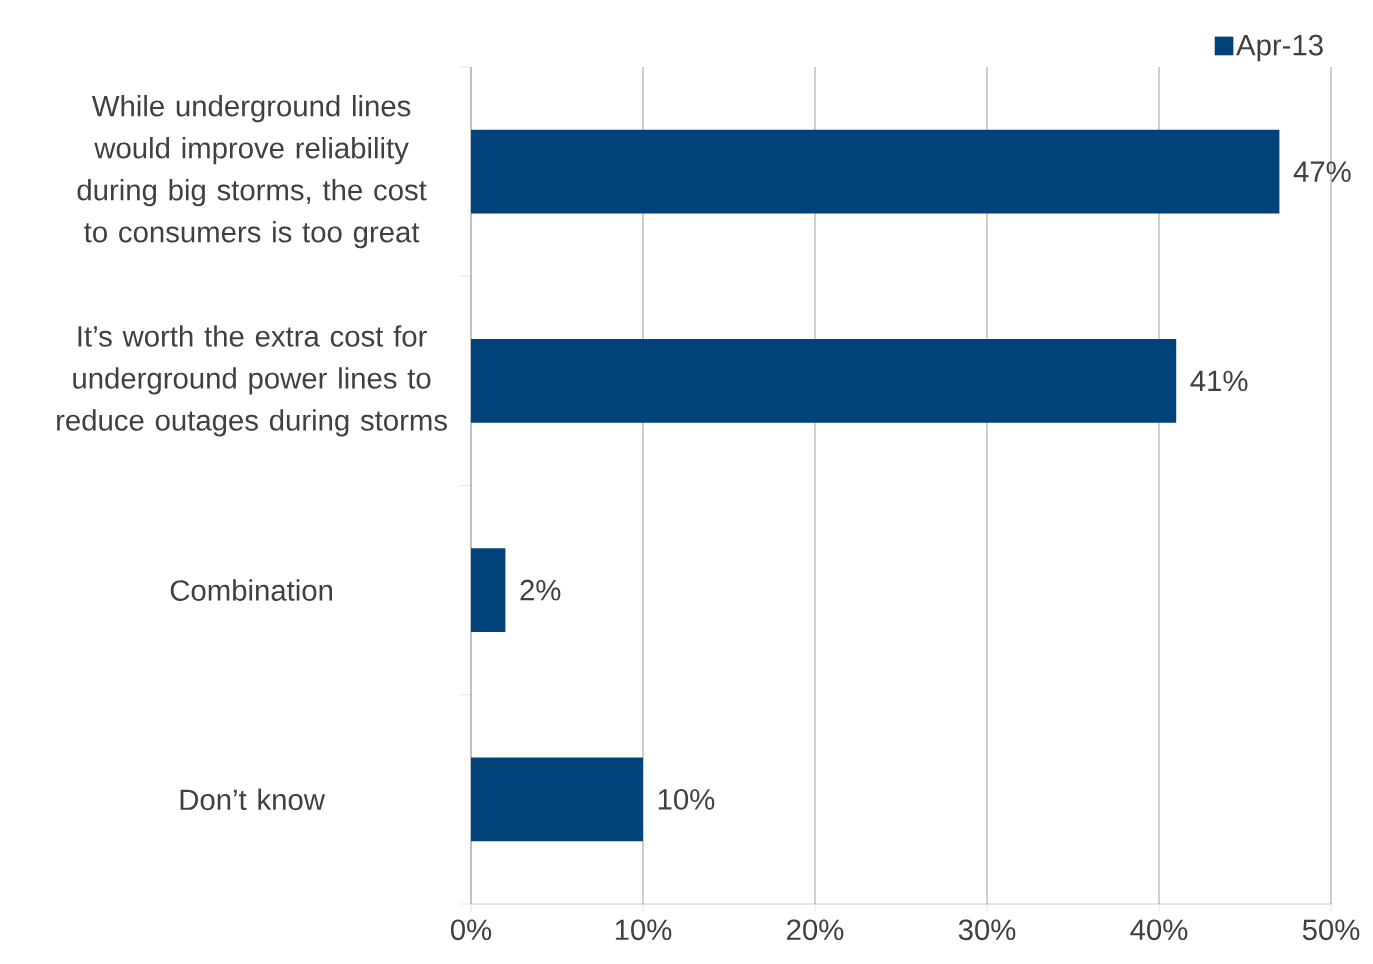 Image resolution: width=1373 pixels, height=964 pixels. Describe the element at coordinates (252, 171) in the screenshot. I see `y-tick-label: While underground lines would improve reliability during big storms, the cost to consumers is too great` at that location.